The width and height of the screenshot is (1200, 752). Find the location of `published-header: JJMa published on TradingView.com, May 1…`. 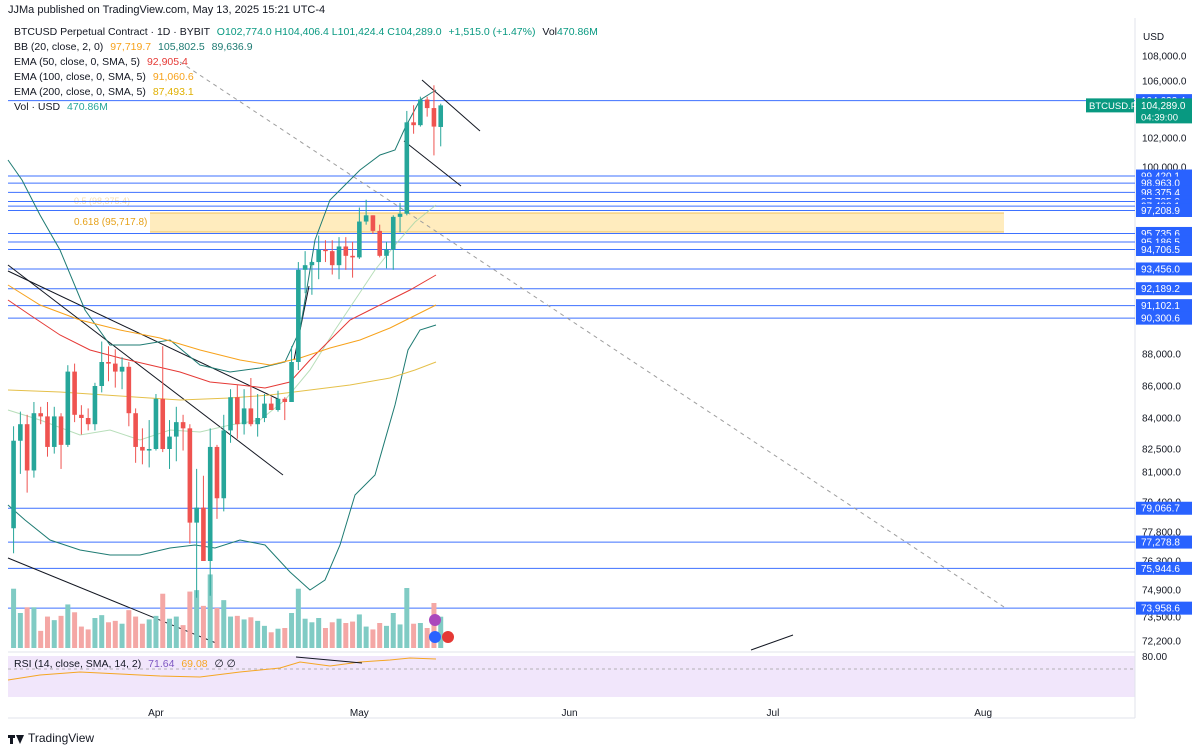

published-header: JJMa published on TradingView.com, May 1… is located at coordinates (167, 10).